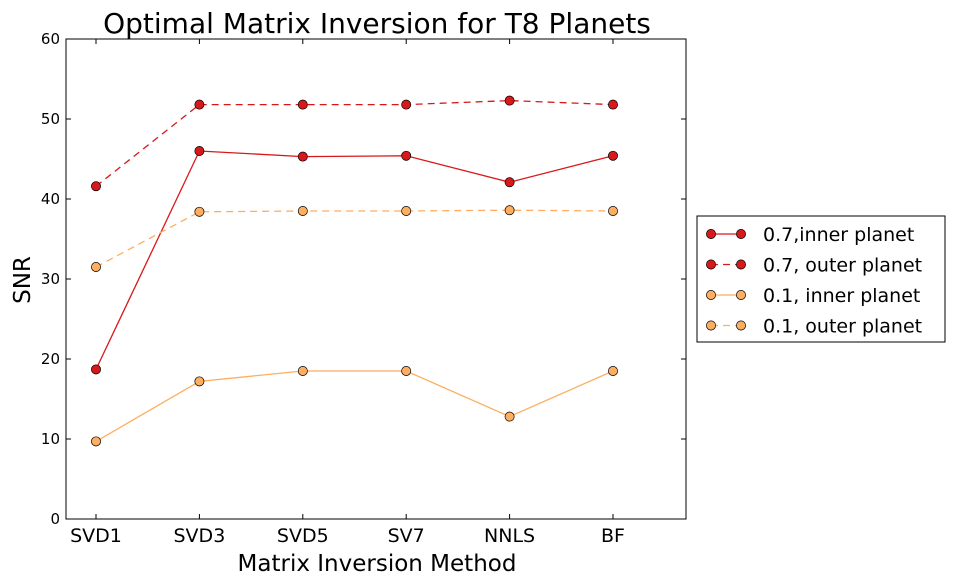 The height and width of the screenshot is (586, 955). What do you see at coordinates (377, 23) in the screenshot?
I see `chart-title: Optimal Matrix Inversion for T8 Planets` at bounding box center [377, 23].